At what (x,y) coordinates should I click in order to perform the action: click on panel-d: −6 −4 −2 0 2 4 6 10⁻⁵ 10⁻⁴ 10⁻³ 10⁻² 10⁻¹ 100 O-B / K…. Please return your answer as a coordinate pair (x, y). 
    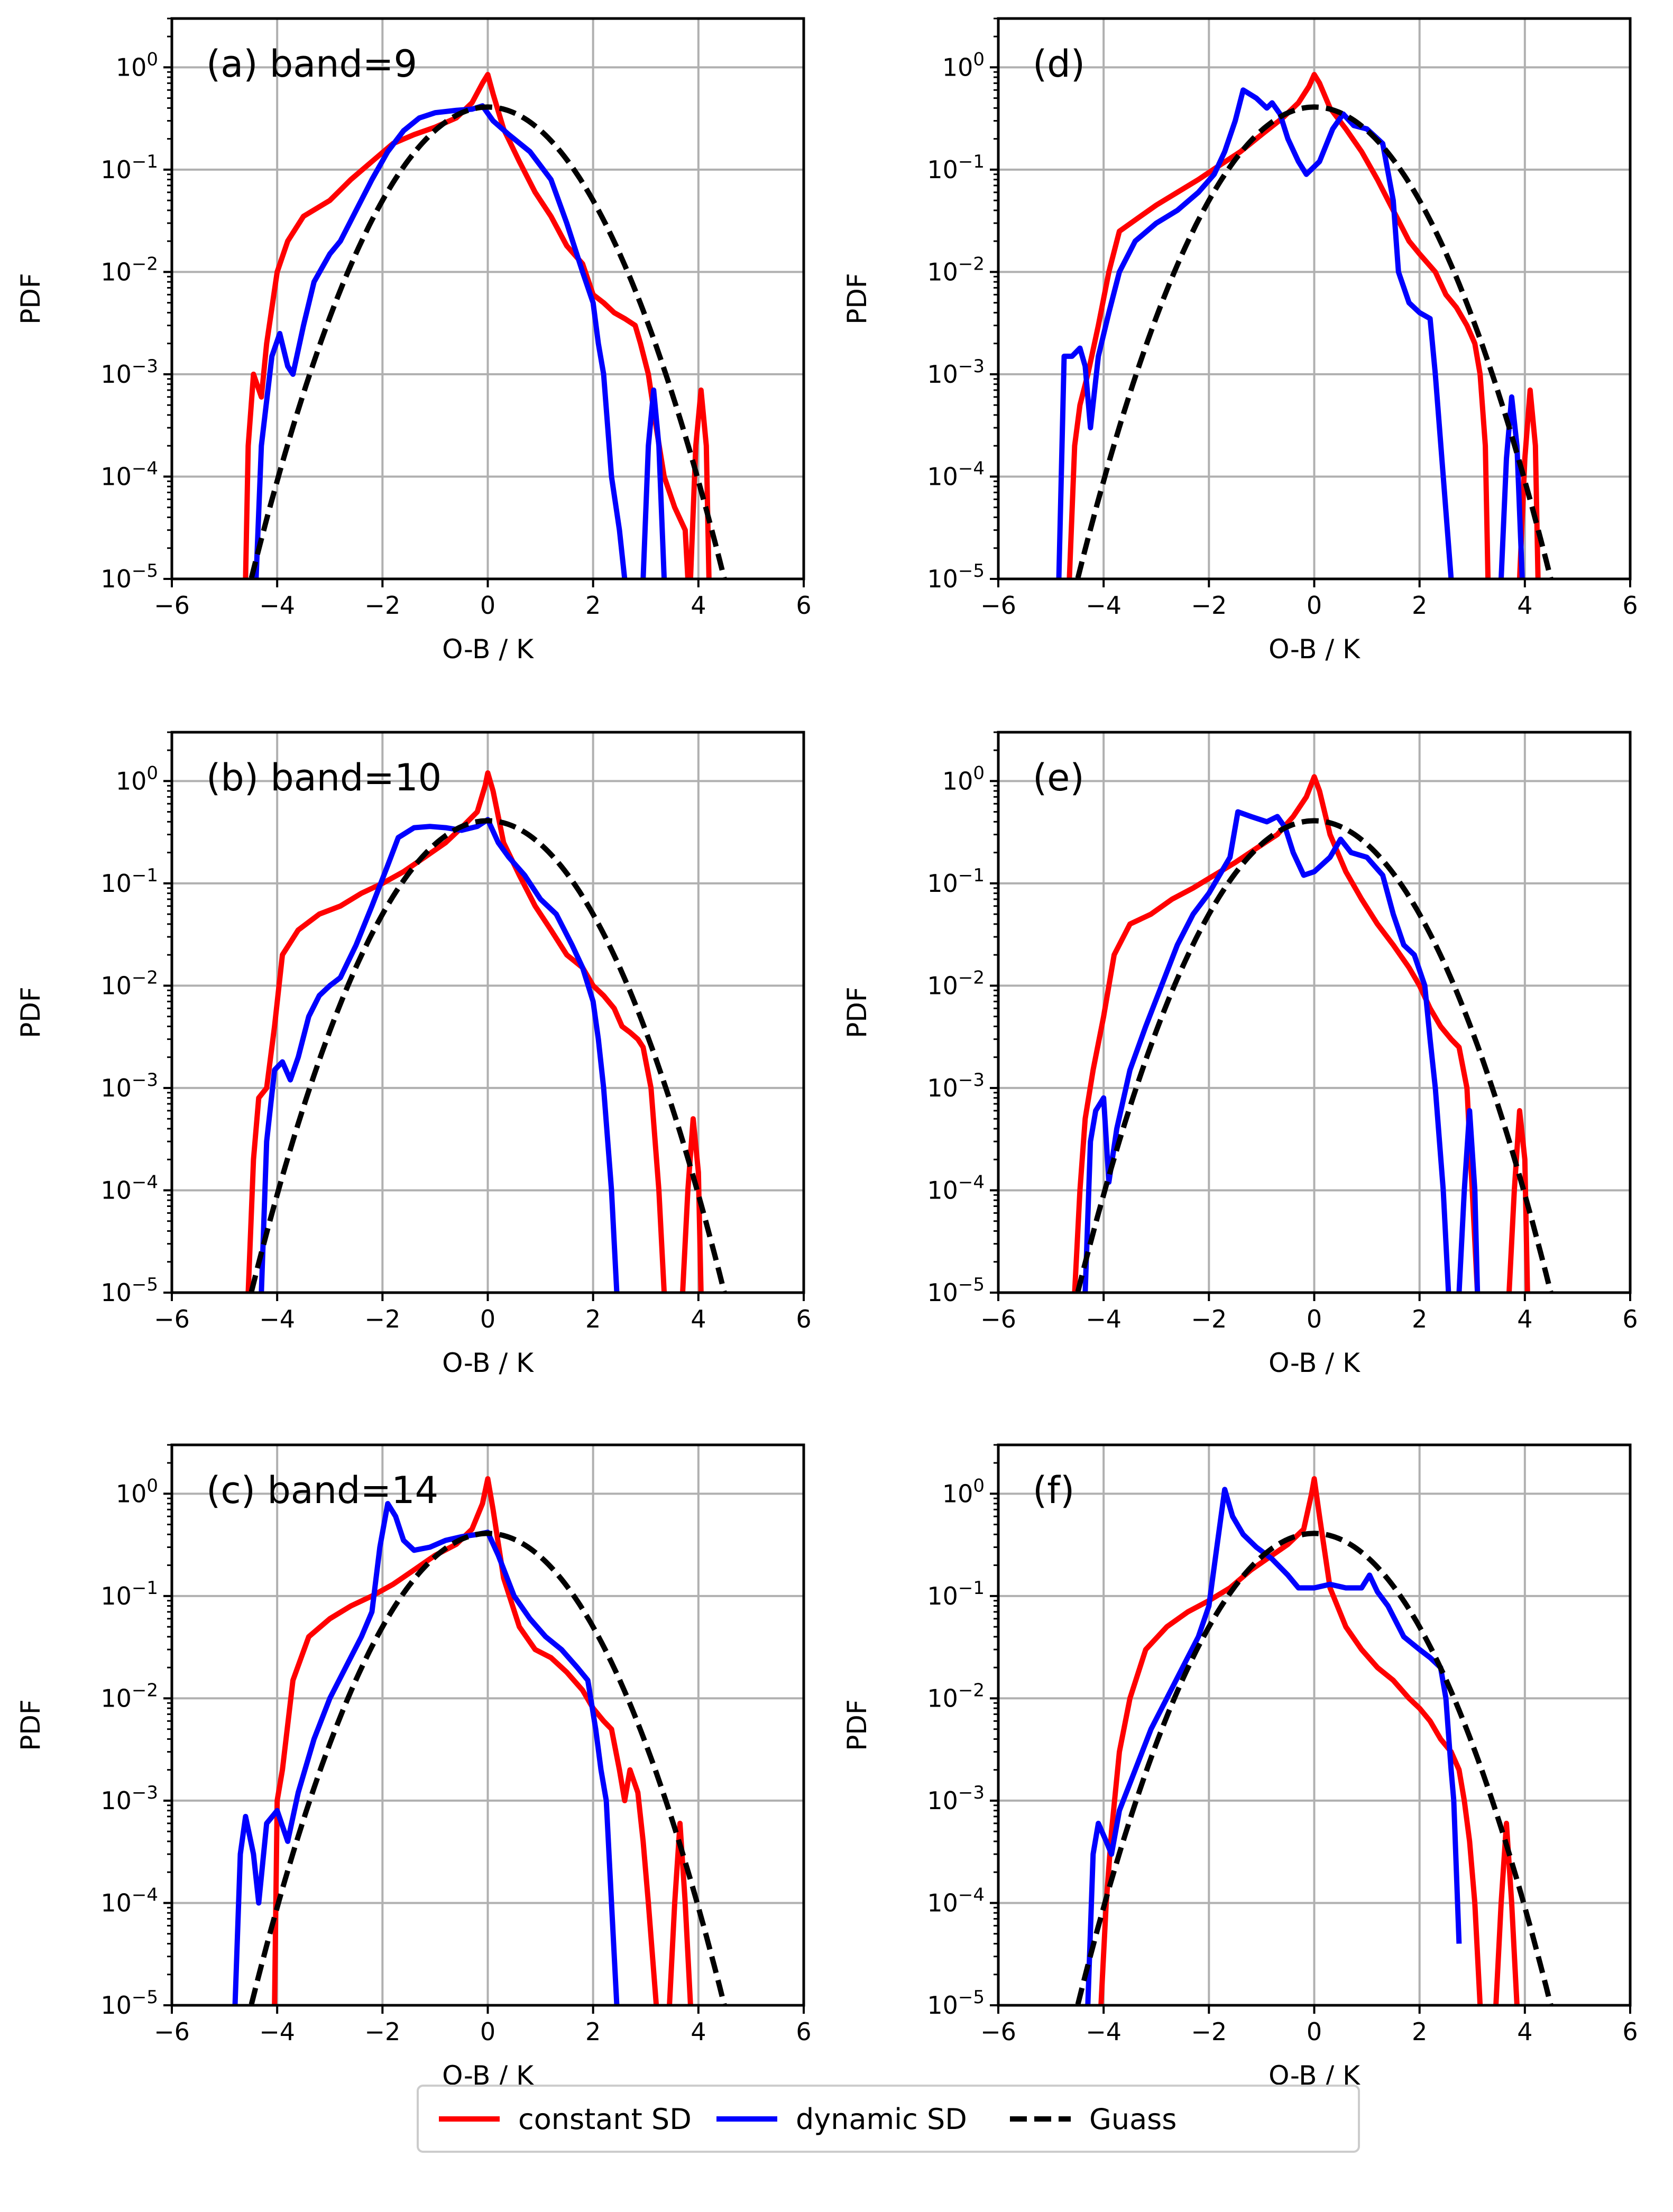
    Looking at the image, I should click on (1240, 341).